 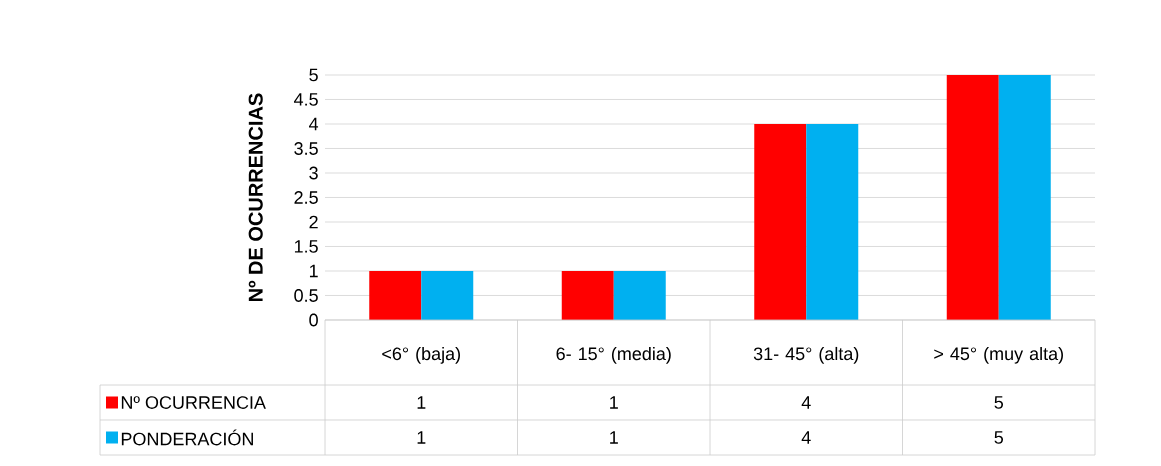 I want to click on y-tick-label: 2, so click(x=313, y=222).